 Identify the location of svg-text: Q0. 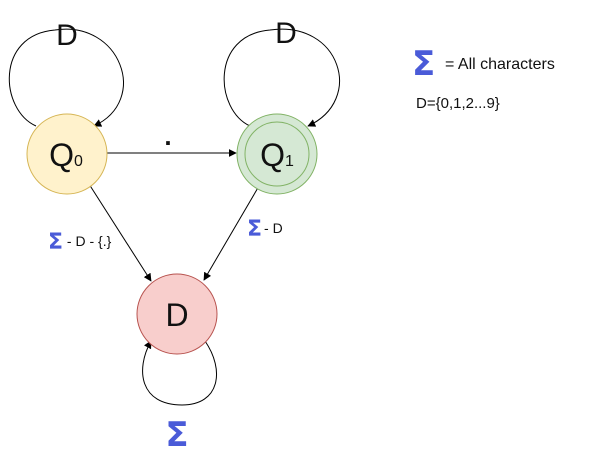
(66, 155).